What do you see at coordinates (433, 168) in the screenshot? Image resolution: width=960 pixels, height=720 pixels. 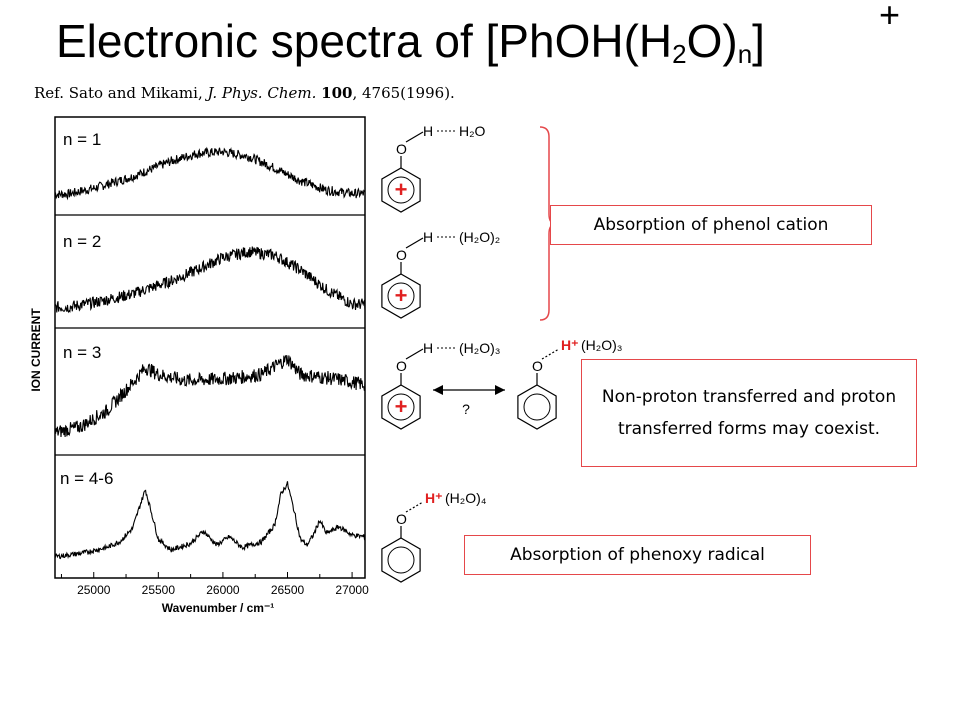 I see `molecule-n1: + OH H₂O` at bounding box center [433, 168].